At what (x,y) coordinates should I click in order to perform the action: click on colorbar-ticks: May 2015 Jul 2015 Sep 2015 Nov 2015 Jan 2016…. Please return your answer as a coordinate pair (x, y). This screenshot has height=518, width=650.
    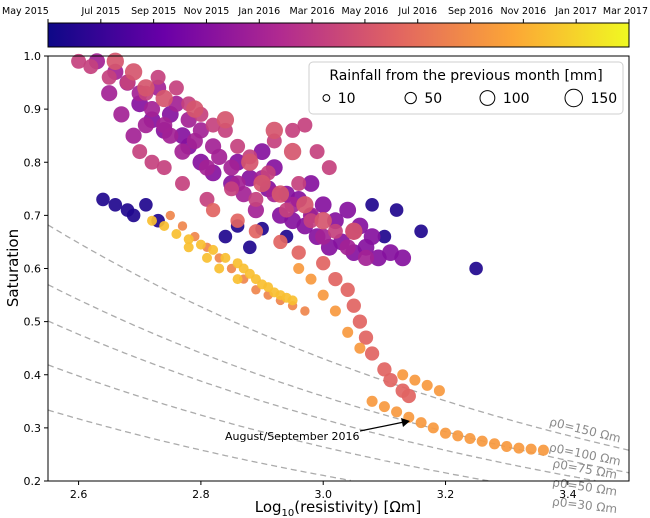
    Looking at the image, I should click on (325, 14).